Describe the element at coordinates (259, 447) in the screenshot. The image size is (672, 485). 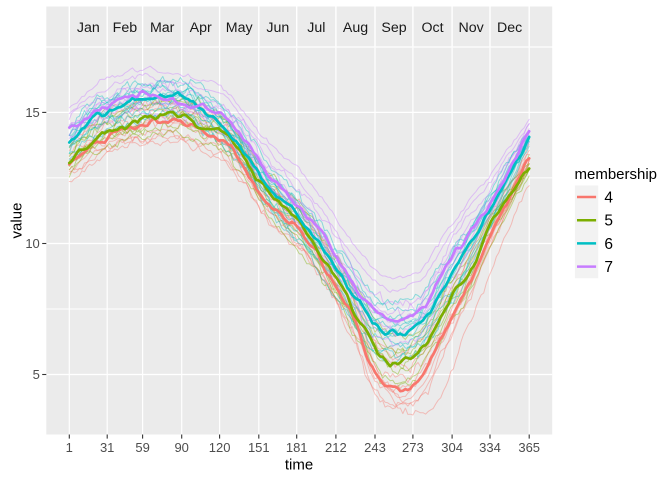
I see `svg-text: 151` at that location.